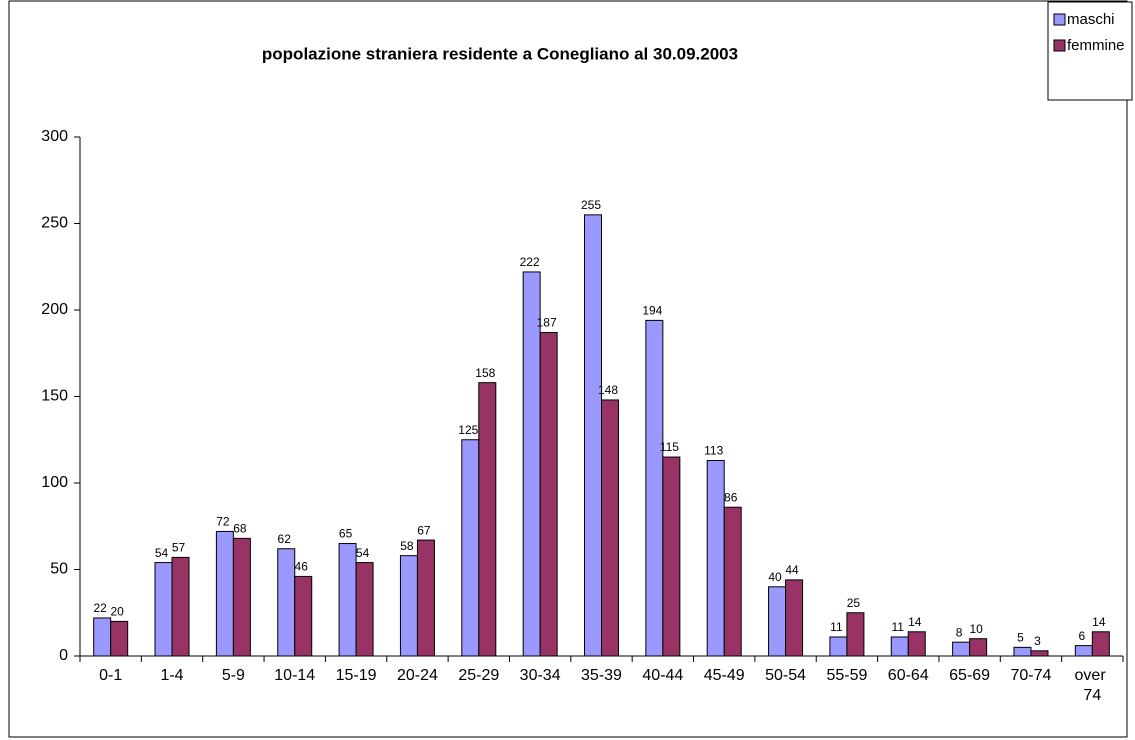  I want to click on x-tick-label: 0-1, so click(110, 675).